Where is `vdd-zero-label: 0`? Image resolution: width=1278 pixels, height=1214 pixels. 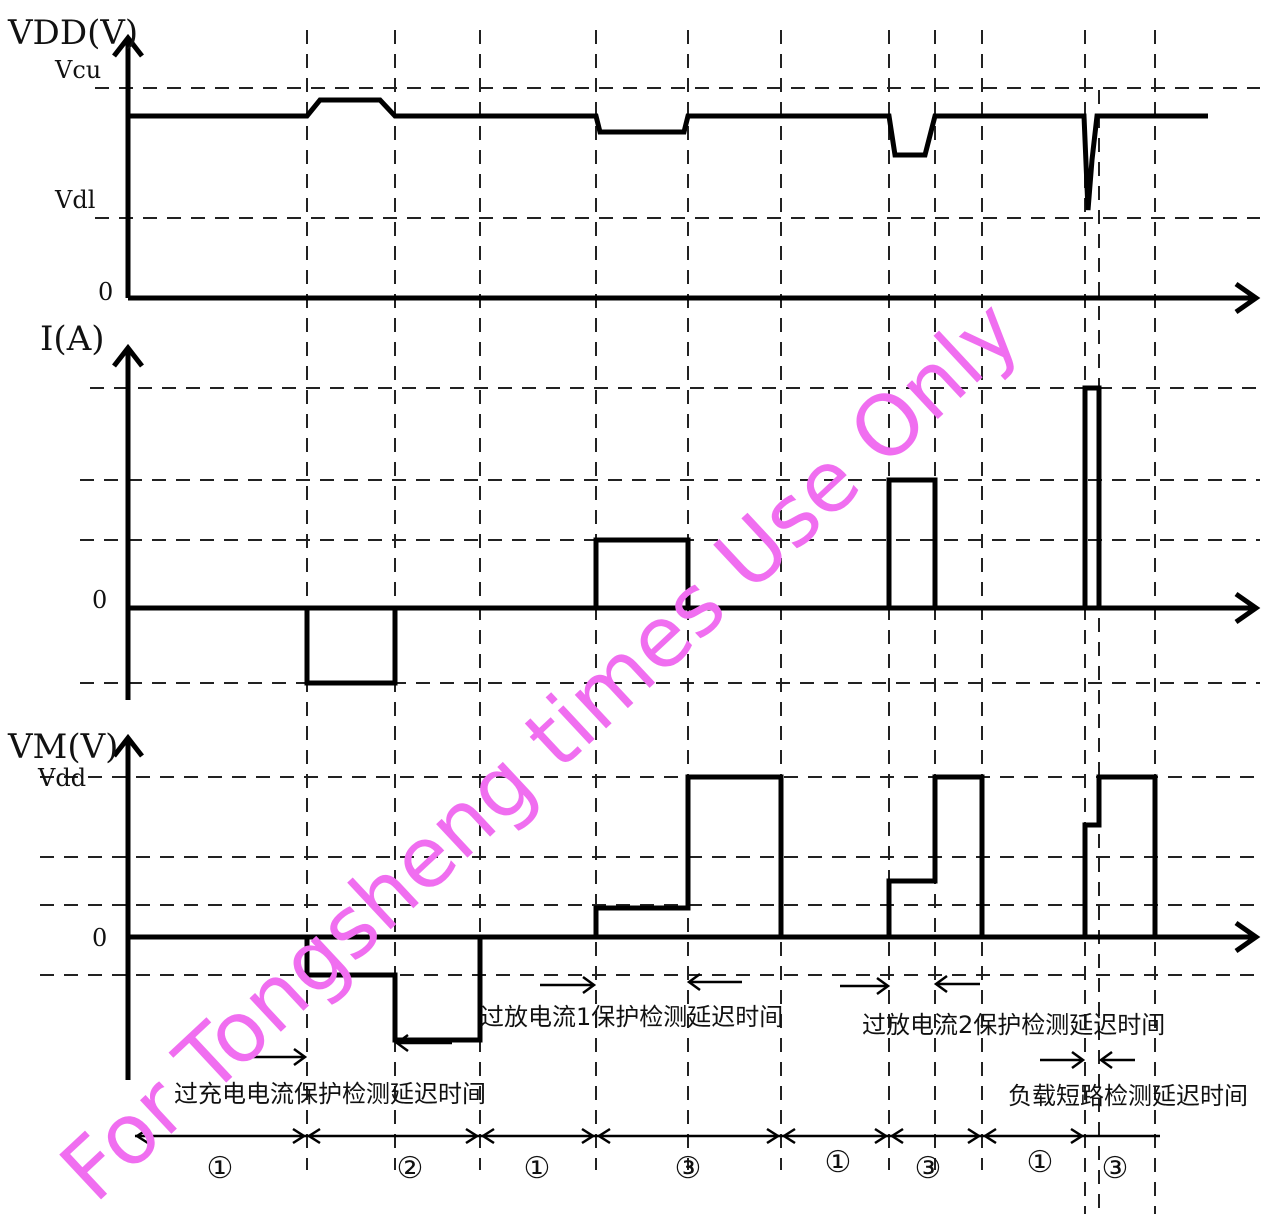
vdd-zero-label: 0 is located at coordinates (105, 292).